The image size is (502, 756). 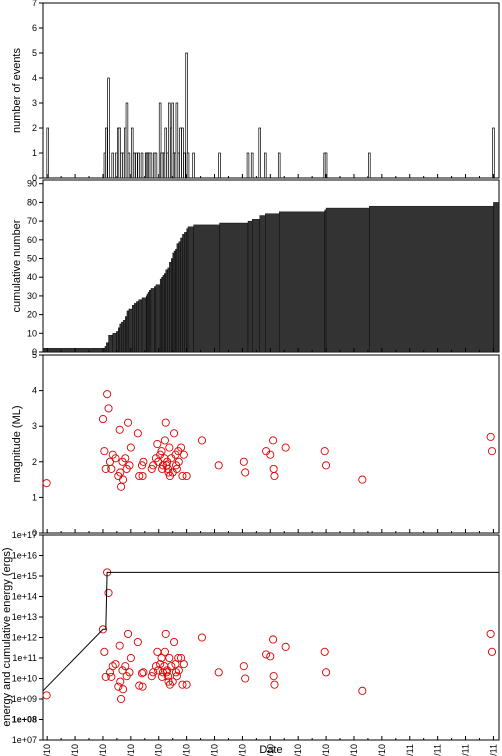 I want to click on date-tick-label: 21/10, so click(x=103, y=750).